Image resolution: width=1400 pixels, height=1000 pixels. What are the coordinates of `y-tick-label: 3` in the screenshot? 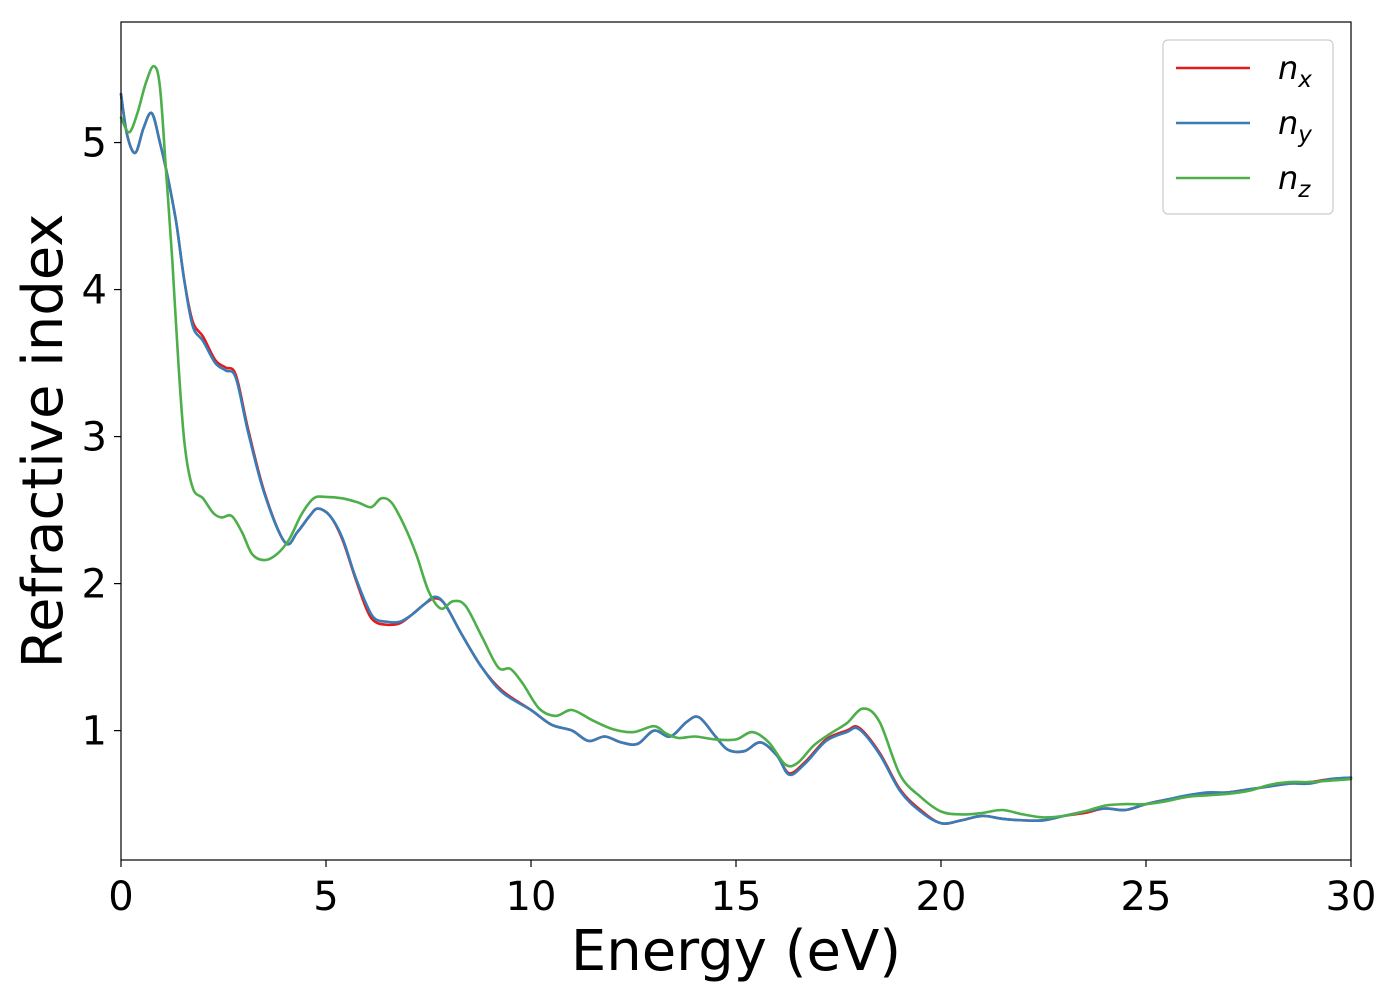 It's located at (94, 438).